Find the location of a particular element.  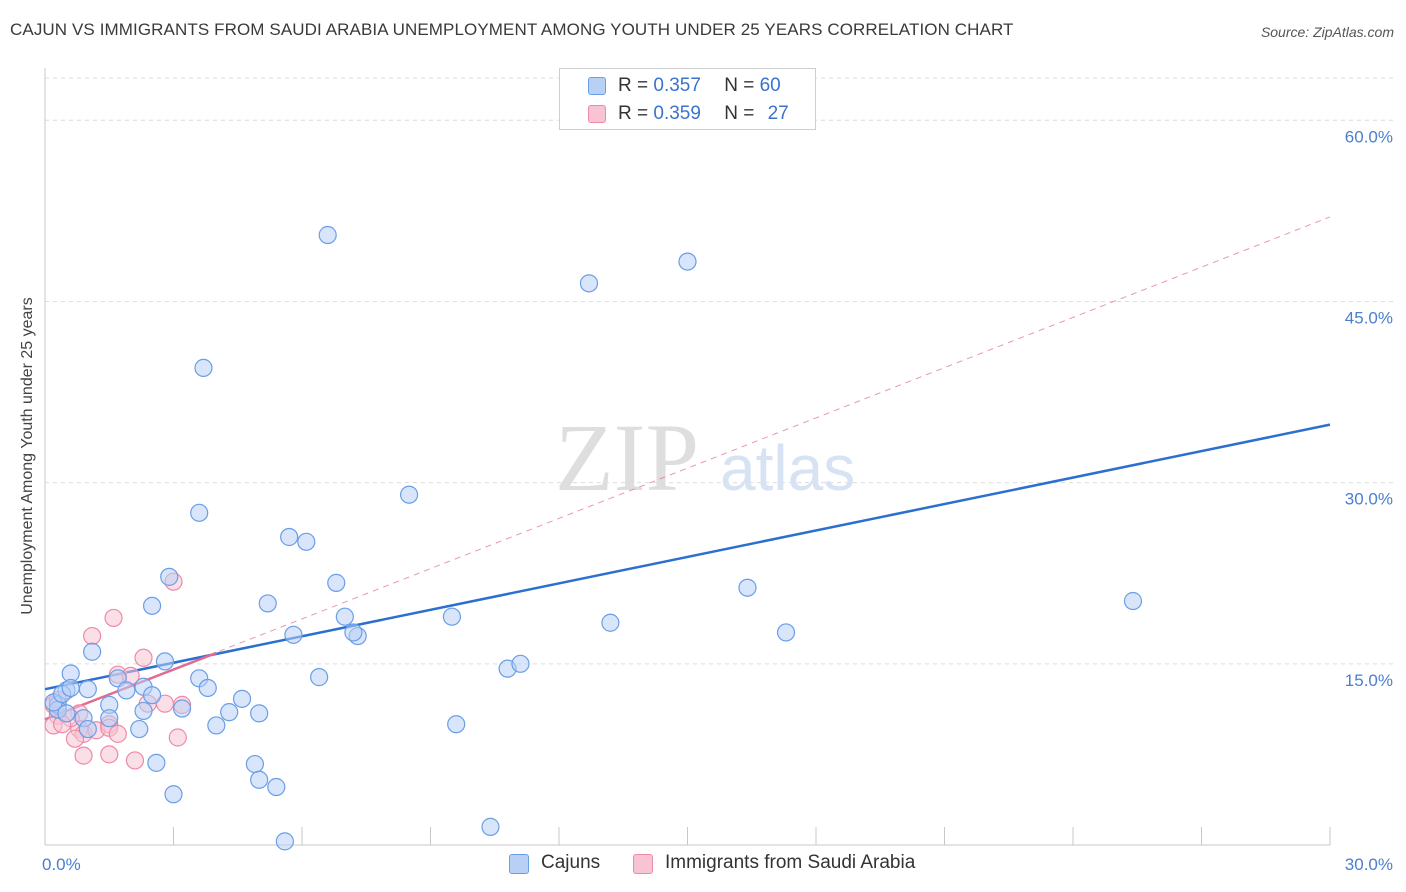

legend-r-value: 0.357 is located at coordinates (677, 85).